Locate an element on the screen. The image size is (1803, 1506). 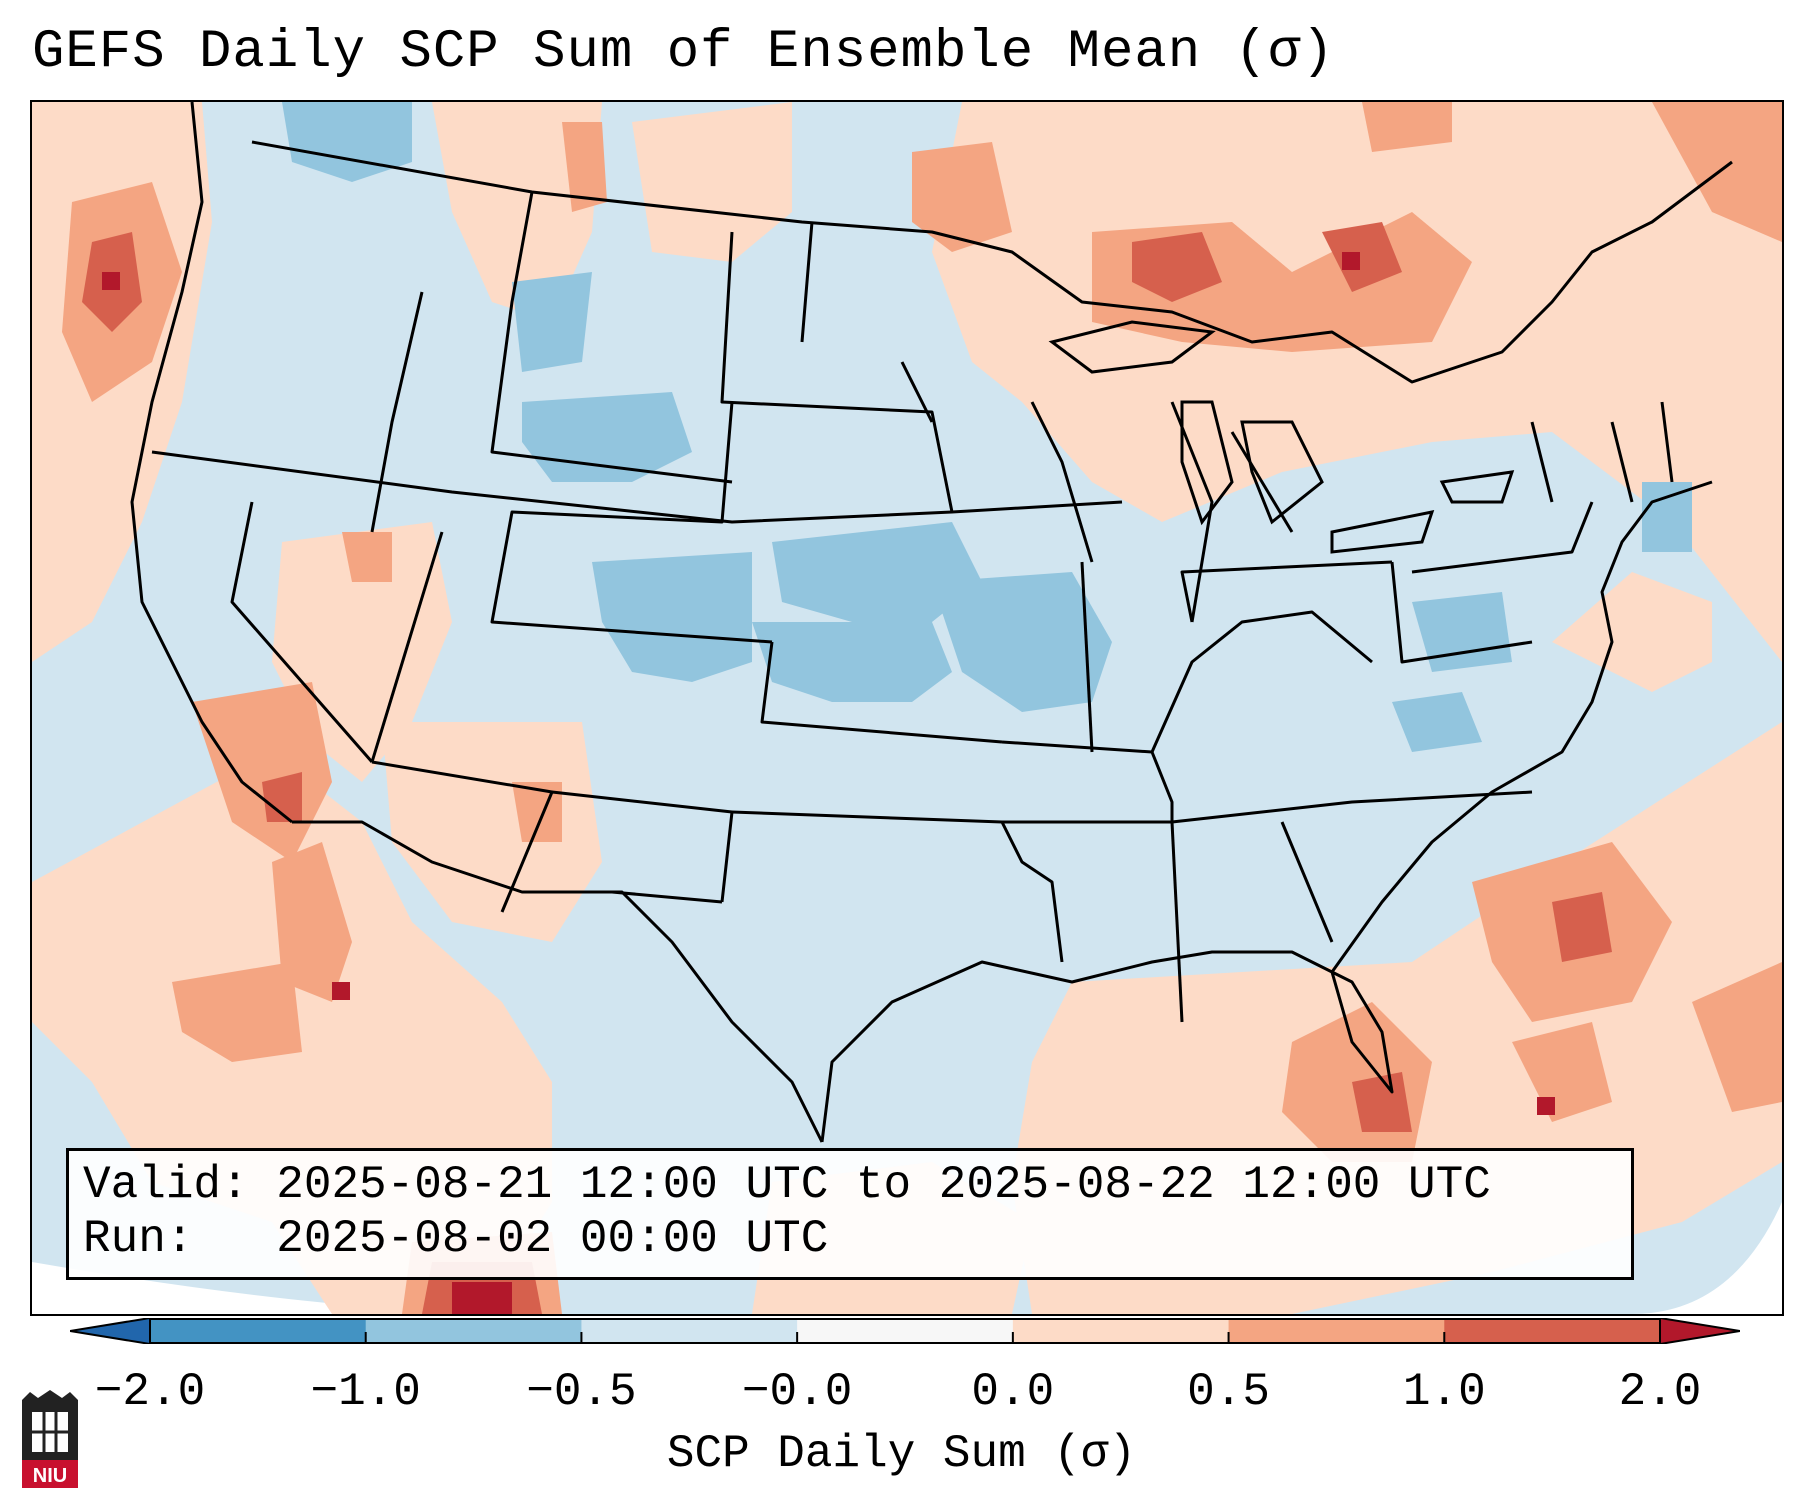
colorbar-segments is located at coordinates (905, 1331).